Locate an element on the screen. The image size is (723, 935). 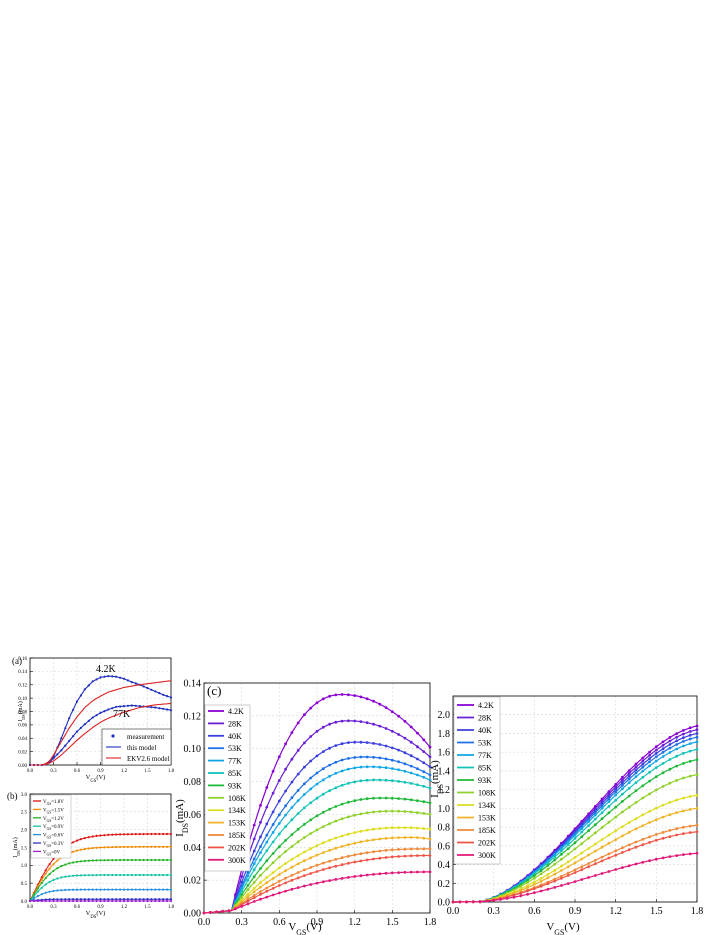
annotation-label: 77K is located at coordinates (122, 714).